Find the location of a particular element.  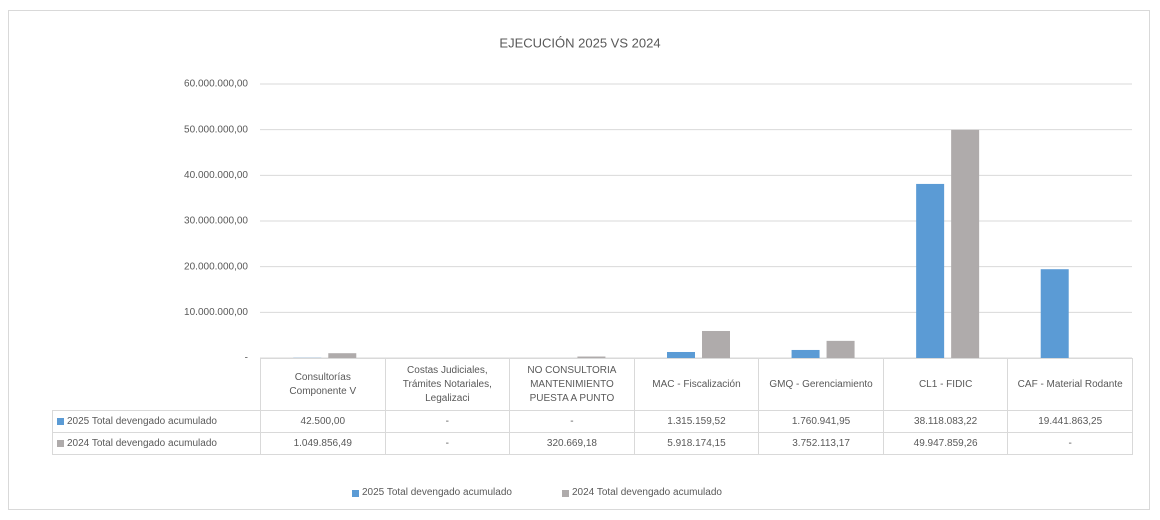

value-cell: 3.752.113,17 is located at coordinates (821, 443).